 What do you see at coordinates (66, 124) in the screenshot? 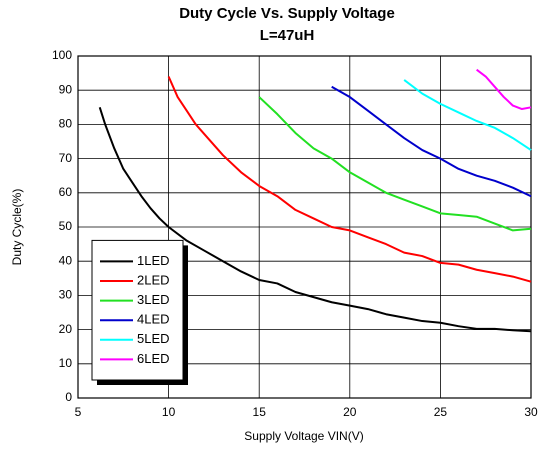
I see `y-tick-label: 80` at bounding box center [66, 124].